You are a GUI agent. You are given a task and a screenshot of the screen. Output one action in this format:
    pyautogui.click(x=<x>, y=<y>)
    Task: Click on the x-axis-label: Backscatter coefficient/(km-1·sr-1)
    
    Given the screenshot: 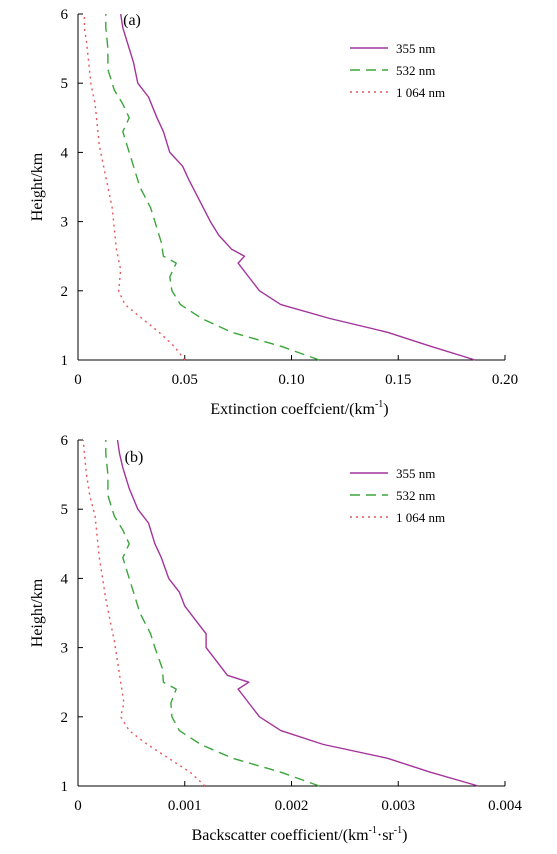 What is the action you would take?
    pyautogui.click(x=300, y=834)
    